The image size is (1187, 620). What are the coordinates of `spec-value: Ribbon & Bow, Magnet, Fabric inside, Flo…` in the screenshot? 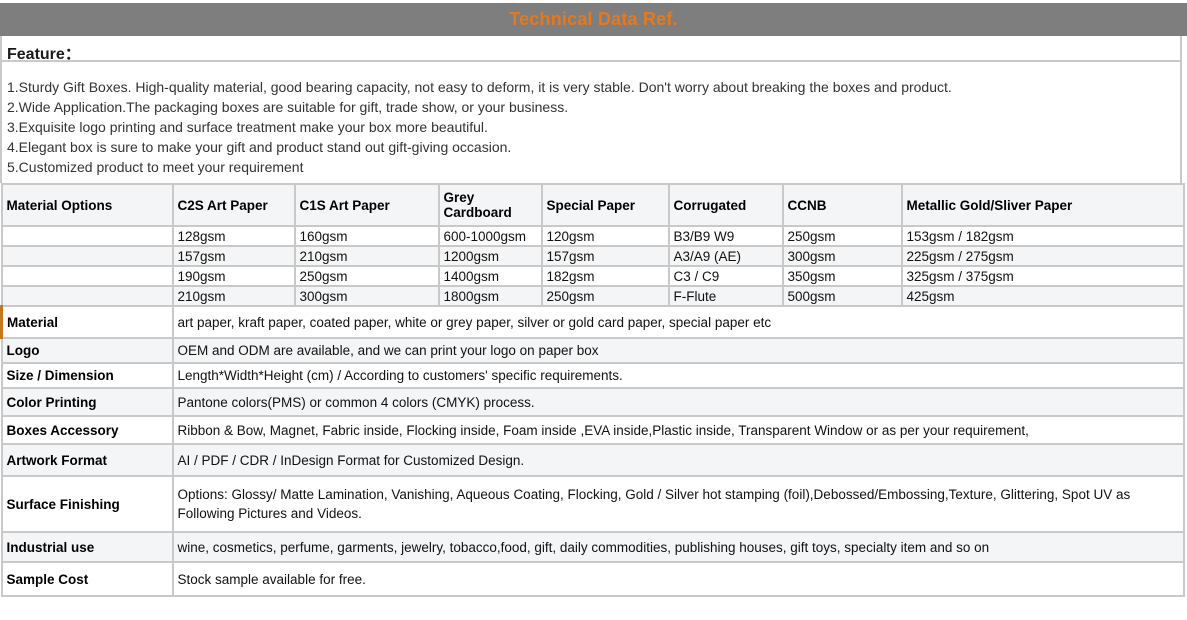 It's located at (678, 430).